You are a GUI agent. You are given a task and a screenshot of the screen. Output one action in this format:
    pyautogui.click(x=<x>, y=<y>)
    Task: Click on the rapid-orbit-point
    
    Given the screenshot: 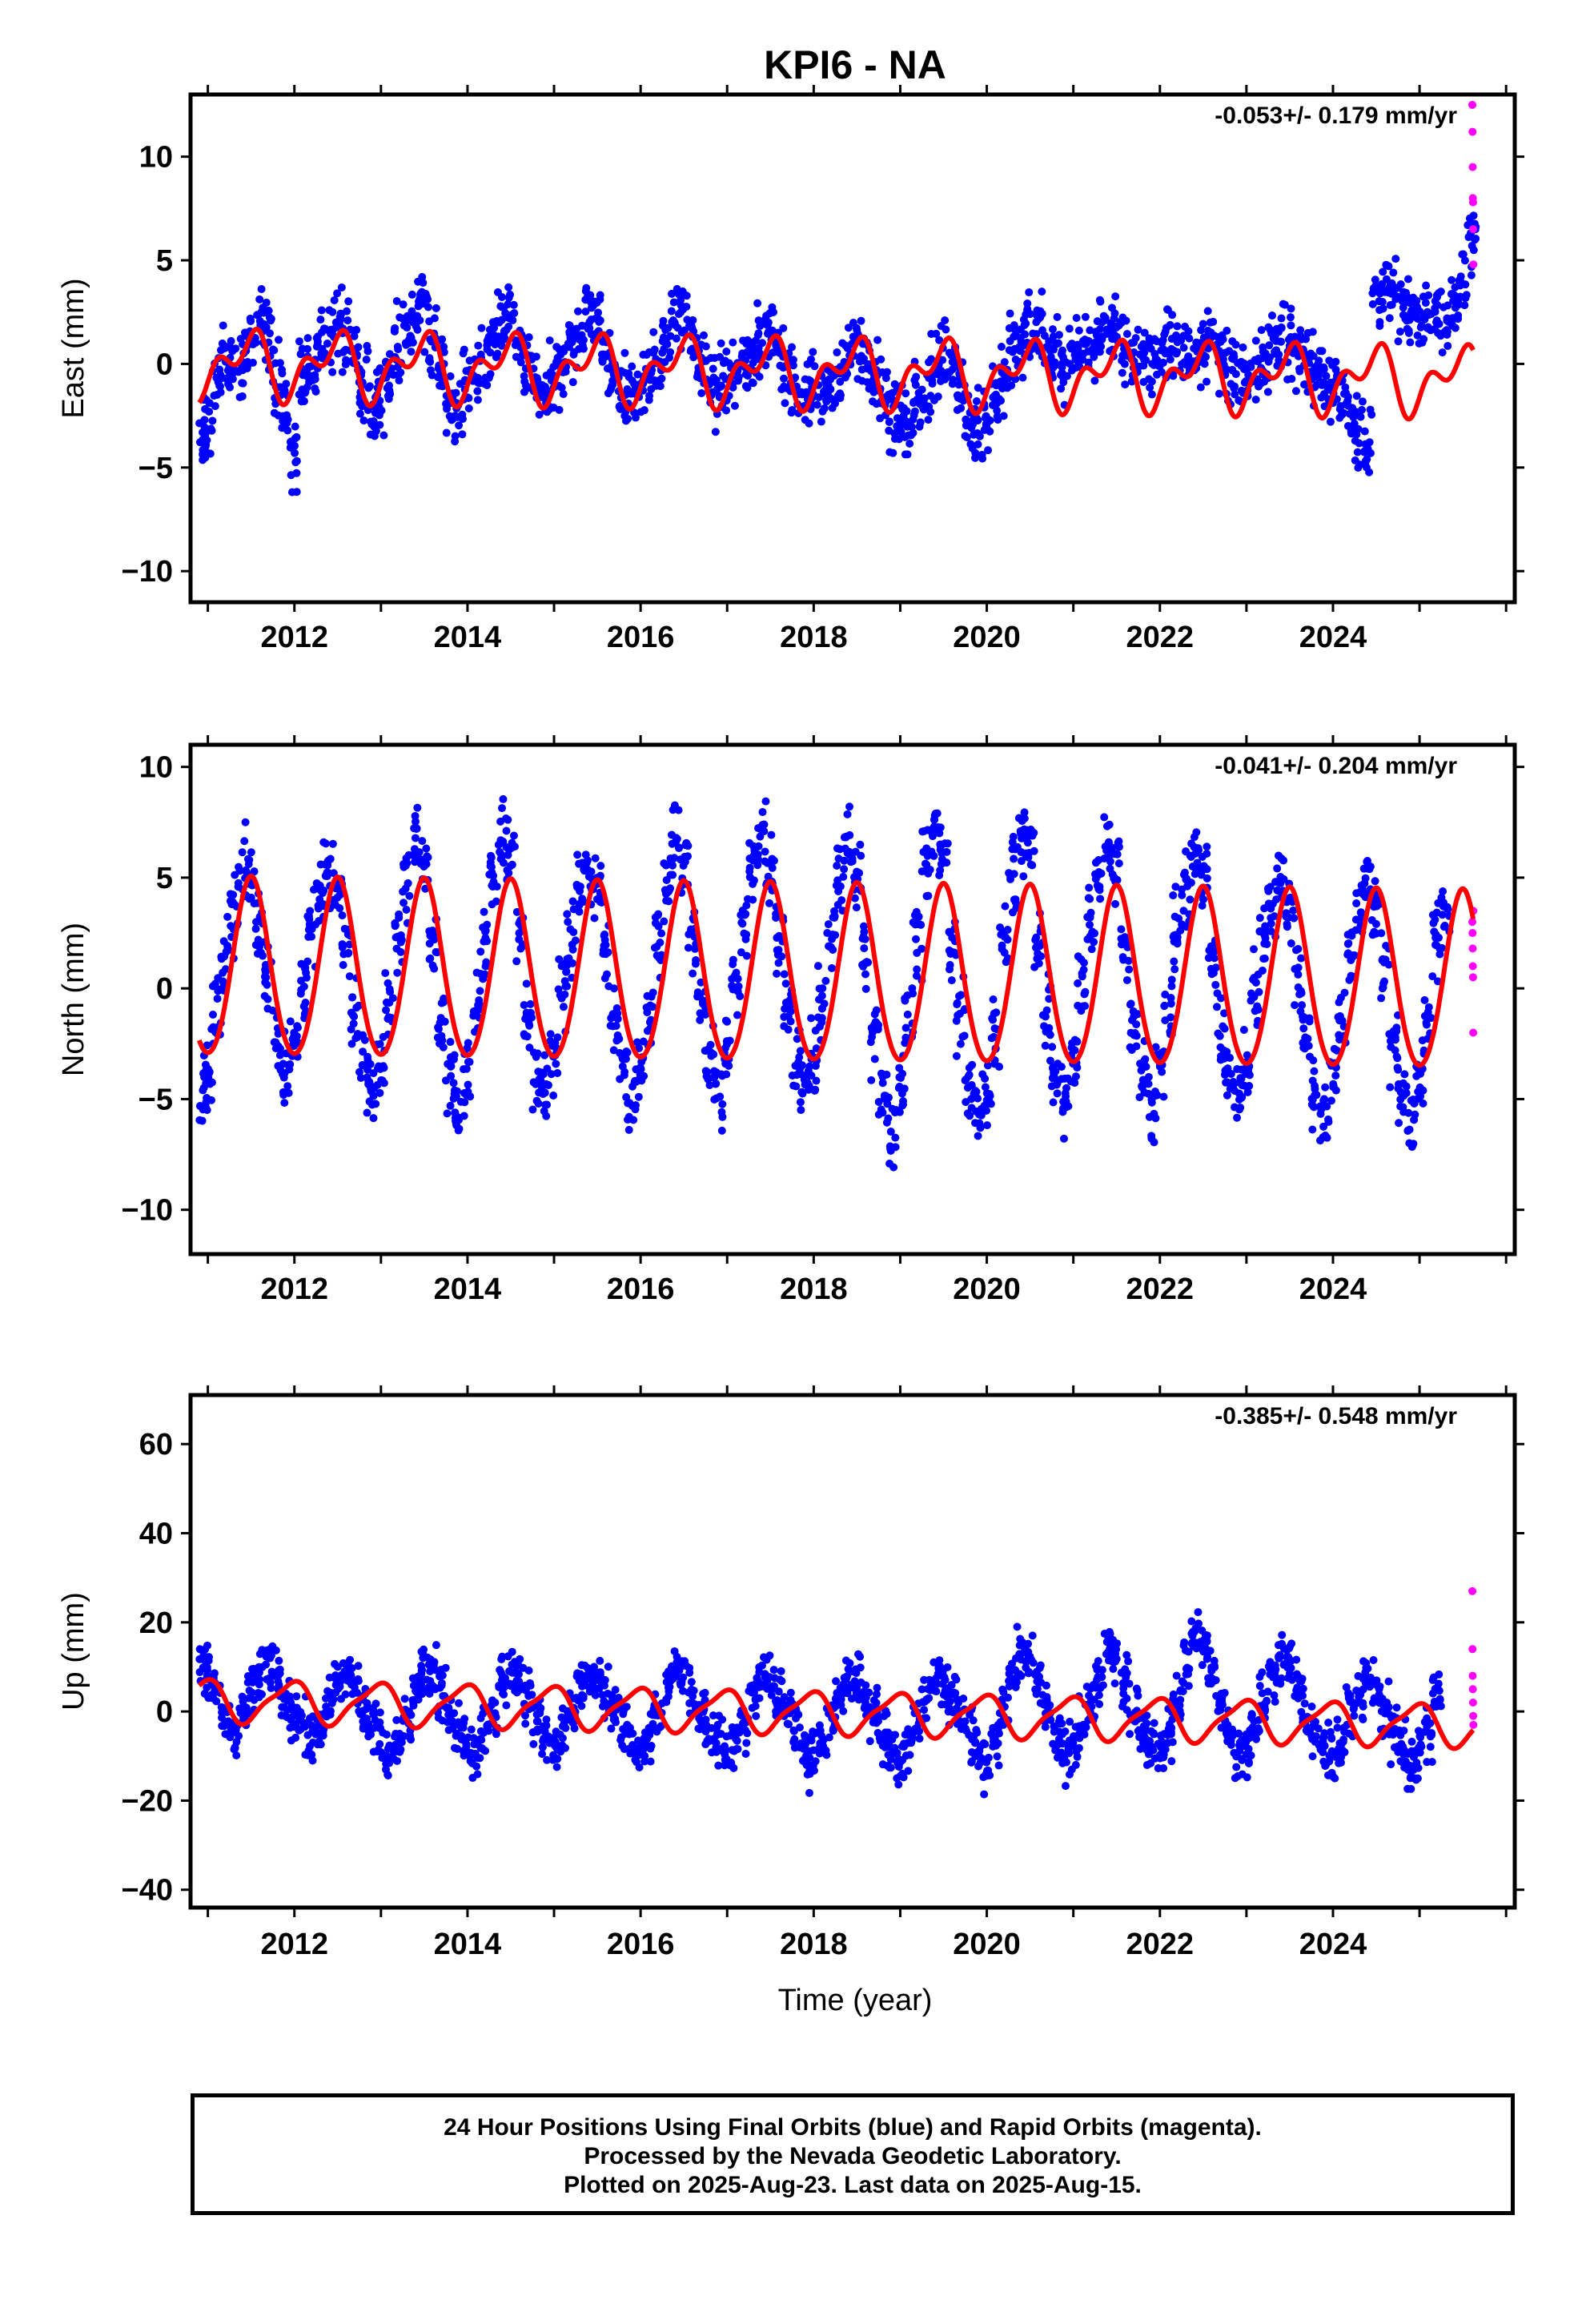 What is the action you would take?
    pyautogui.click(x=1472, y=202)
    